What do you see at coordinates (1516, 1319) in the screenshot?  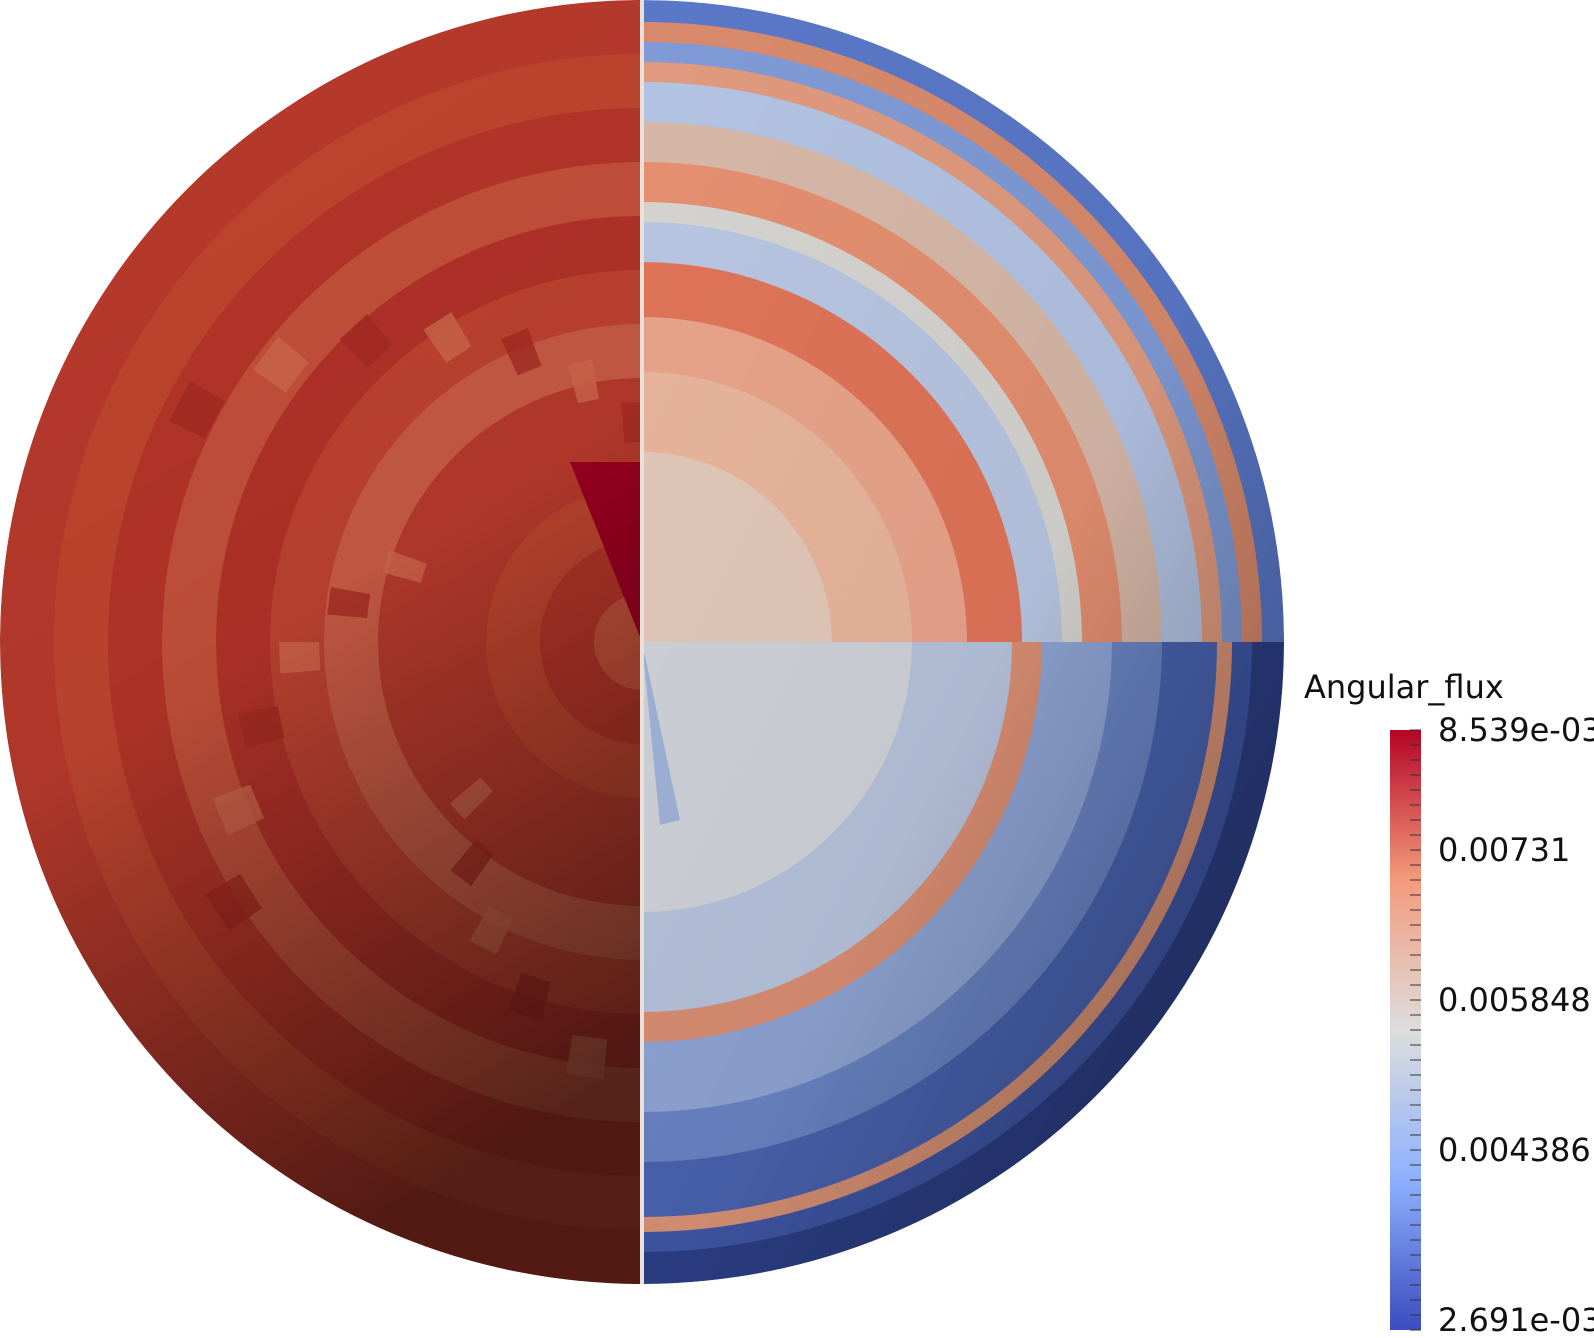 I see `colorbar-label: 2.691e-03` at bounding box center [1516, 1319].